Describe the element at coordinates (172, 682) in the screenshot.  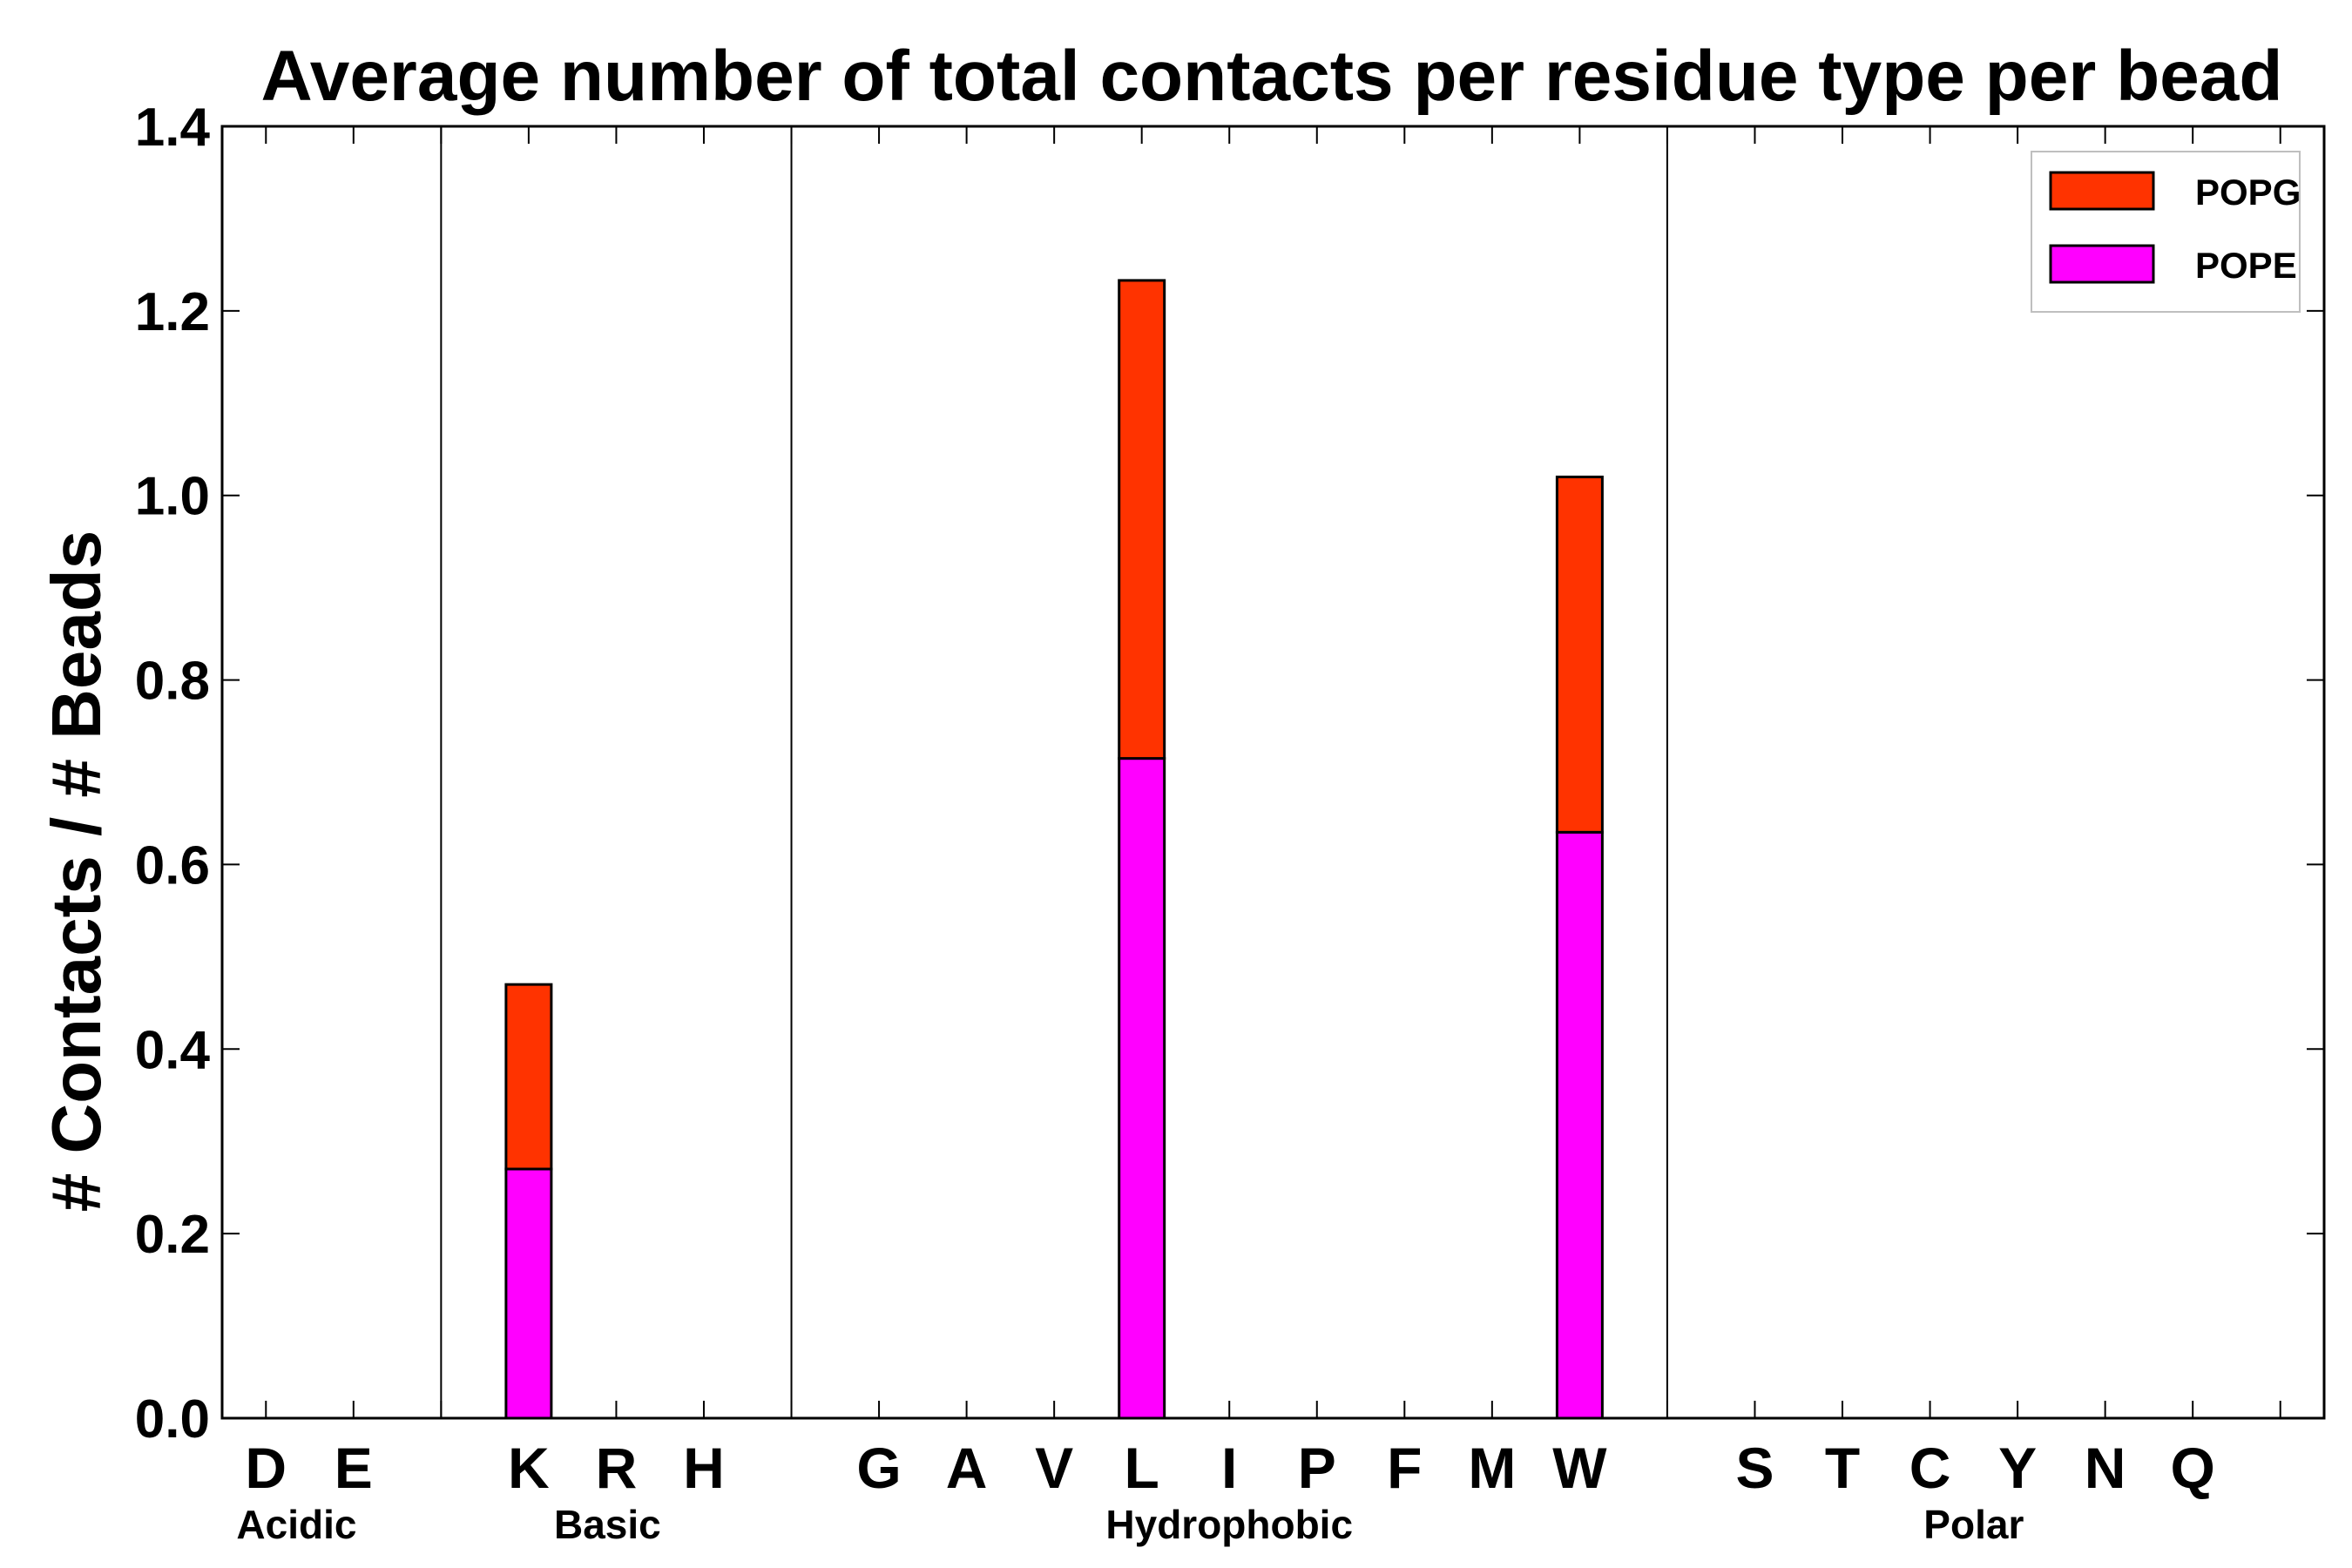
I see `y-tick-label: 0.8` at that location.